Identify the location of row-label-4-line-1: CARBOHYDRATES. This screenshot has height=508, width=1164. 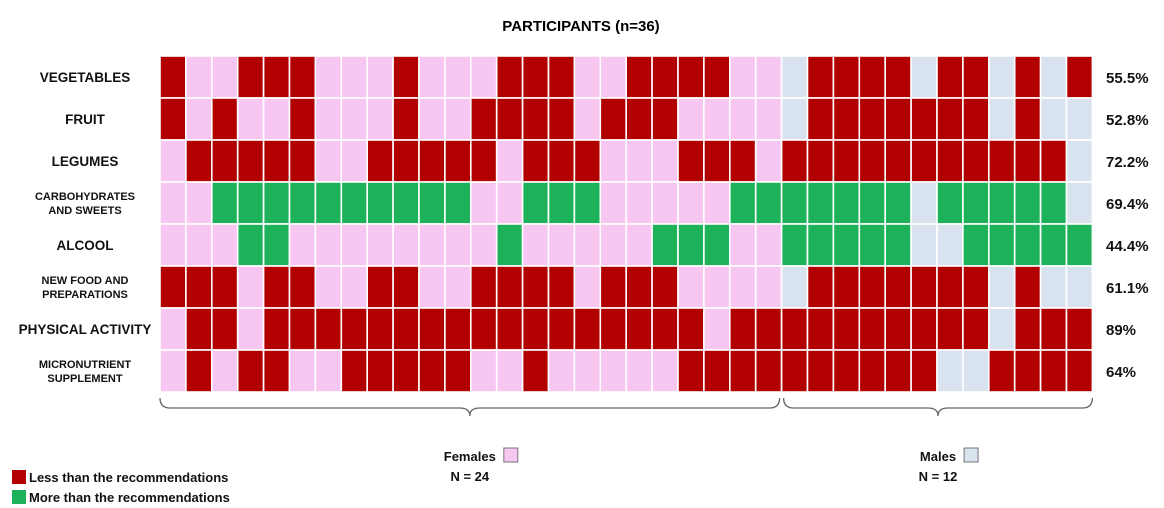
(85, 197).